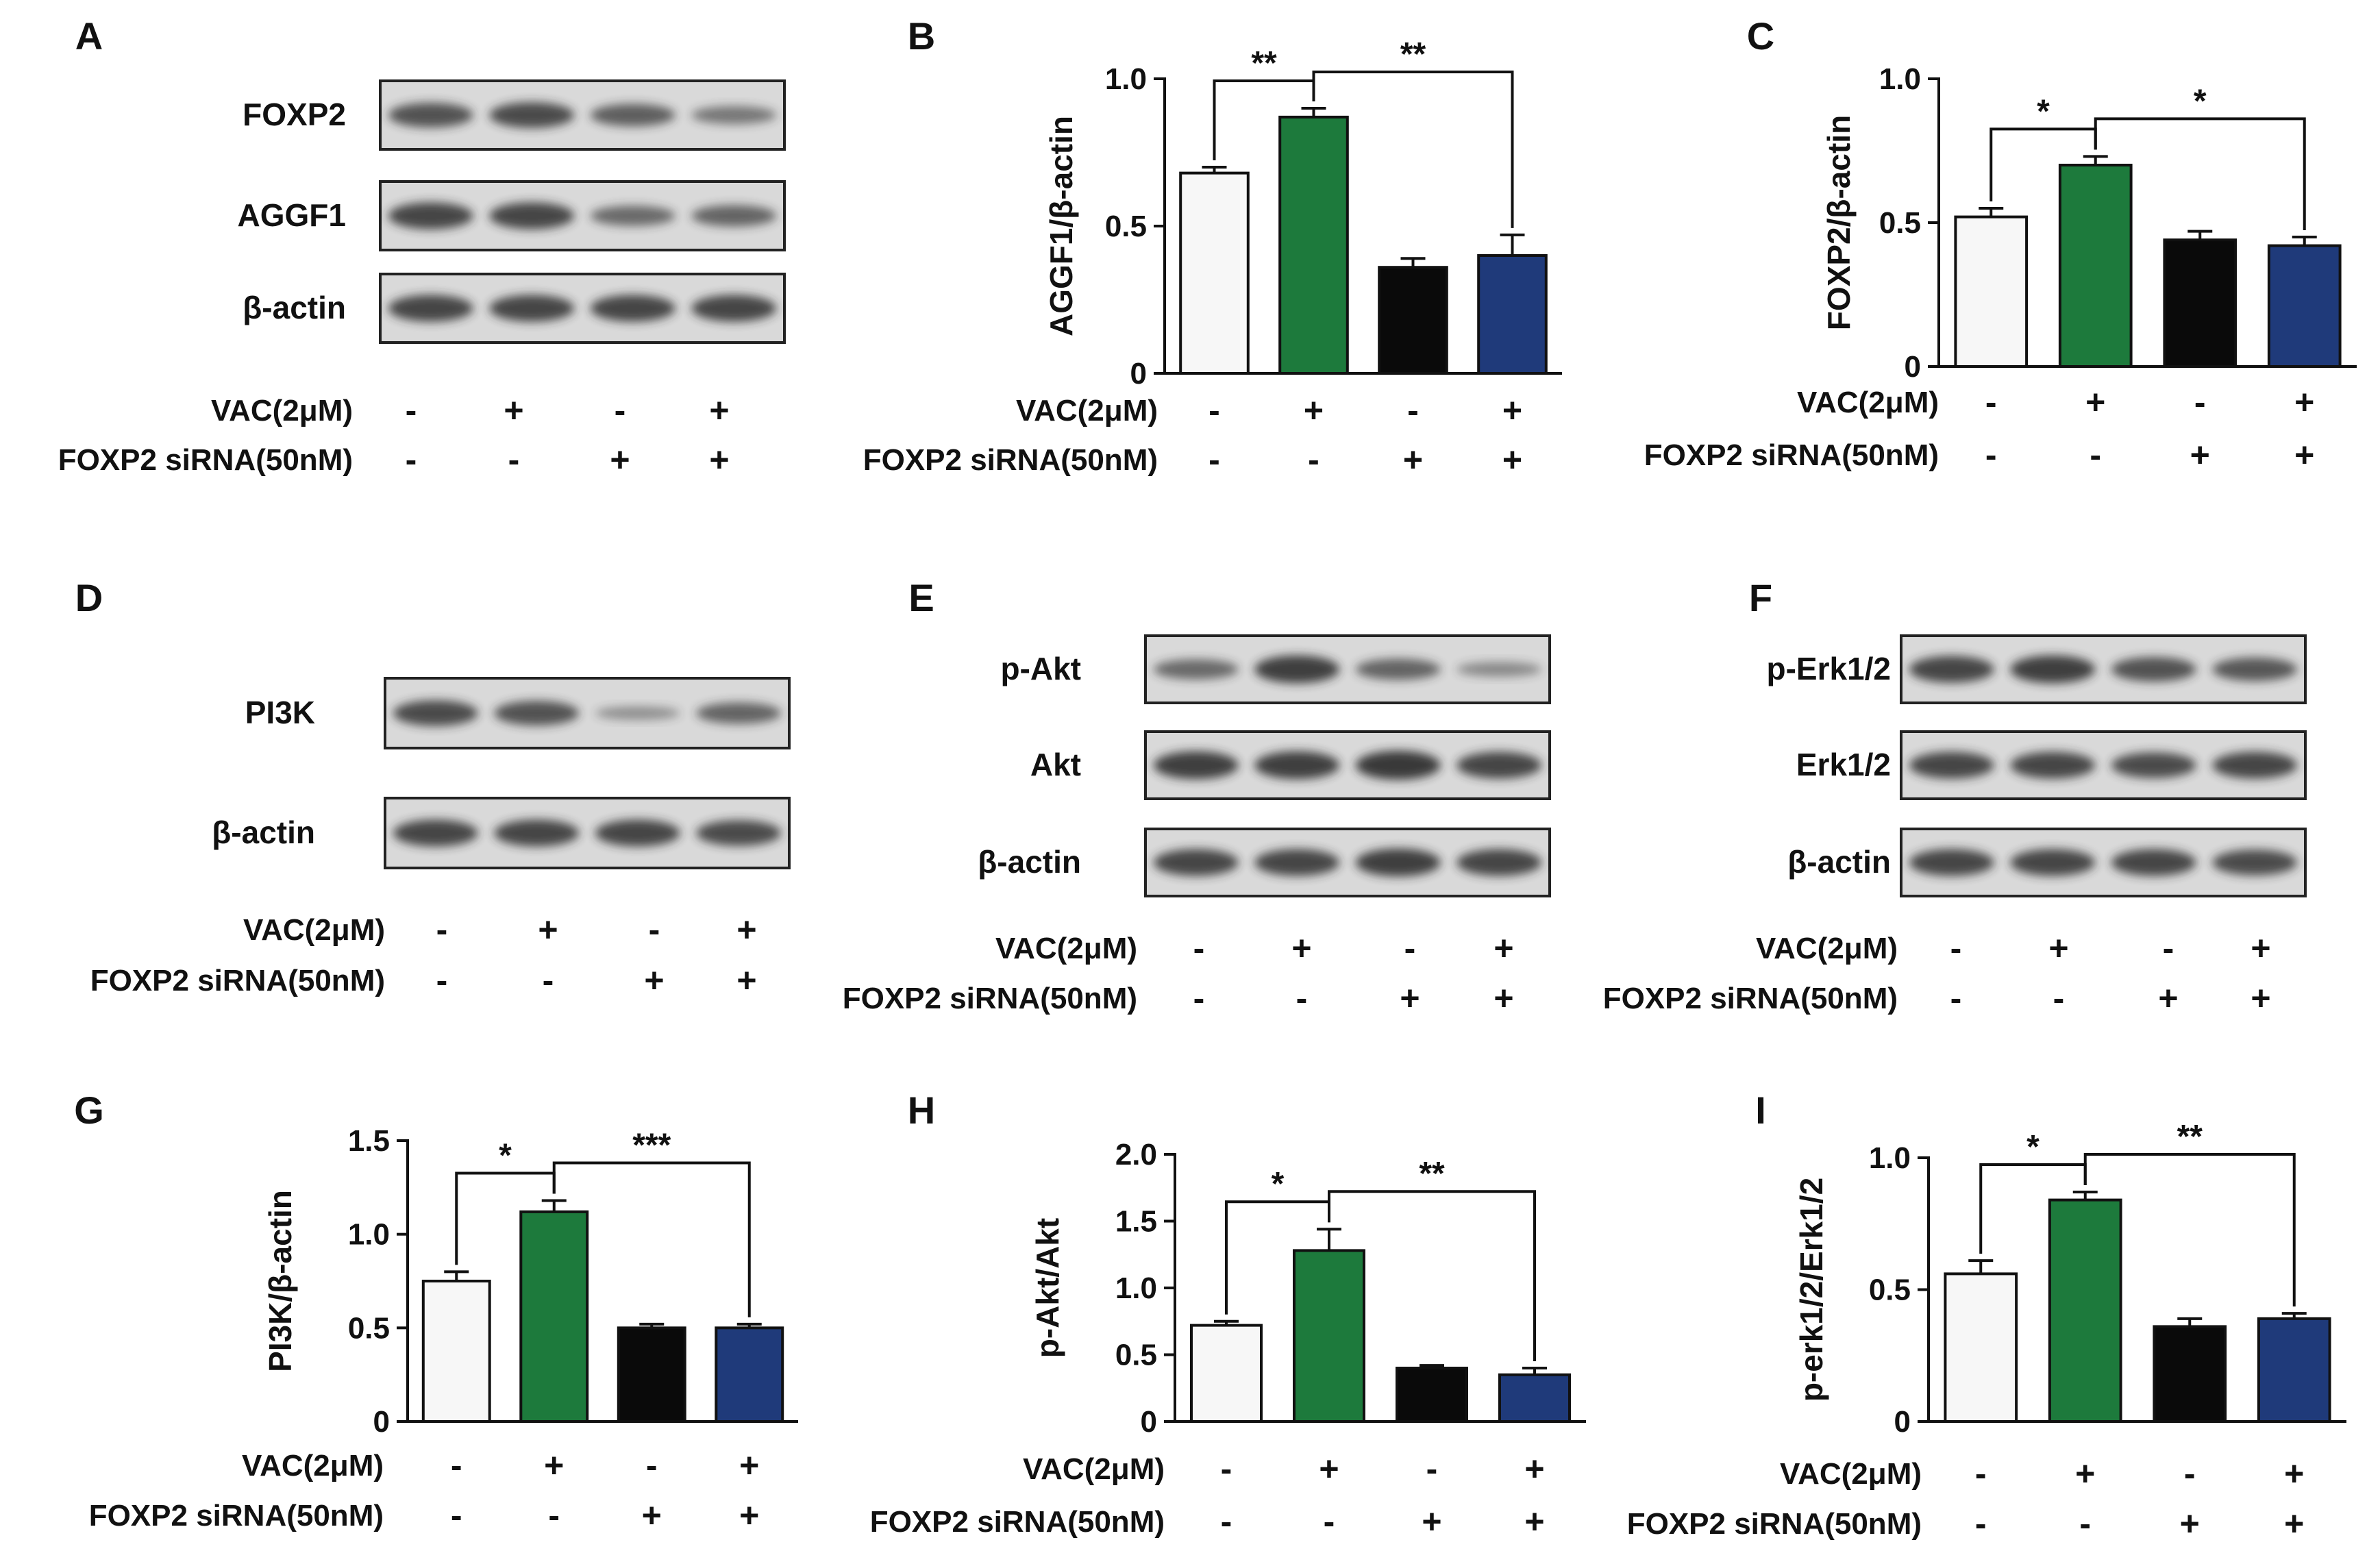 The width and height of the screenshot is (2380, 1564). What do you see at coordinates (1313, 460) in the screenshot?
I see `sirna-sign-B-1: -` at bounding box center [1313, 460].